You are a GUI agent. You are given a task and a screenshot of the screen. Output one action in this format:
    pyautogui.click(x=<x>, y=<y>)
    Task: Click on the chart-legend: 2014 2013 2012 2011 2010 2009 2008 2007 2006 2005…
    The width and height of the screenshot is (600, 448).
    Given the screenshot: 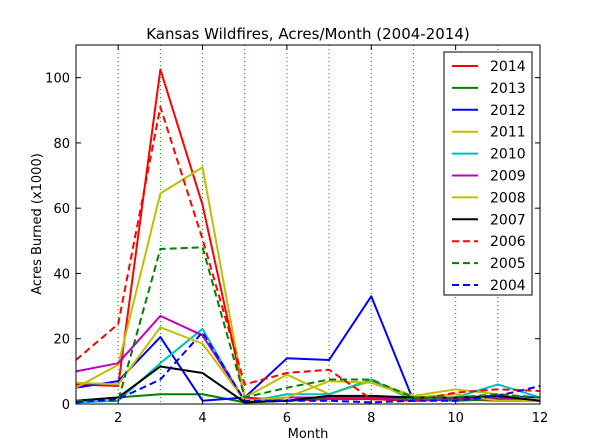 What is the action you would take?
    pyautogui.click(x=488, y=173)
    